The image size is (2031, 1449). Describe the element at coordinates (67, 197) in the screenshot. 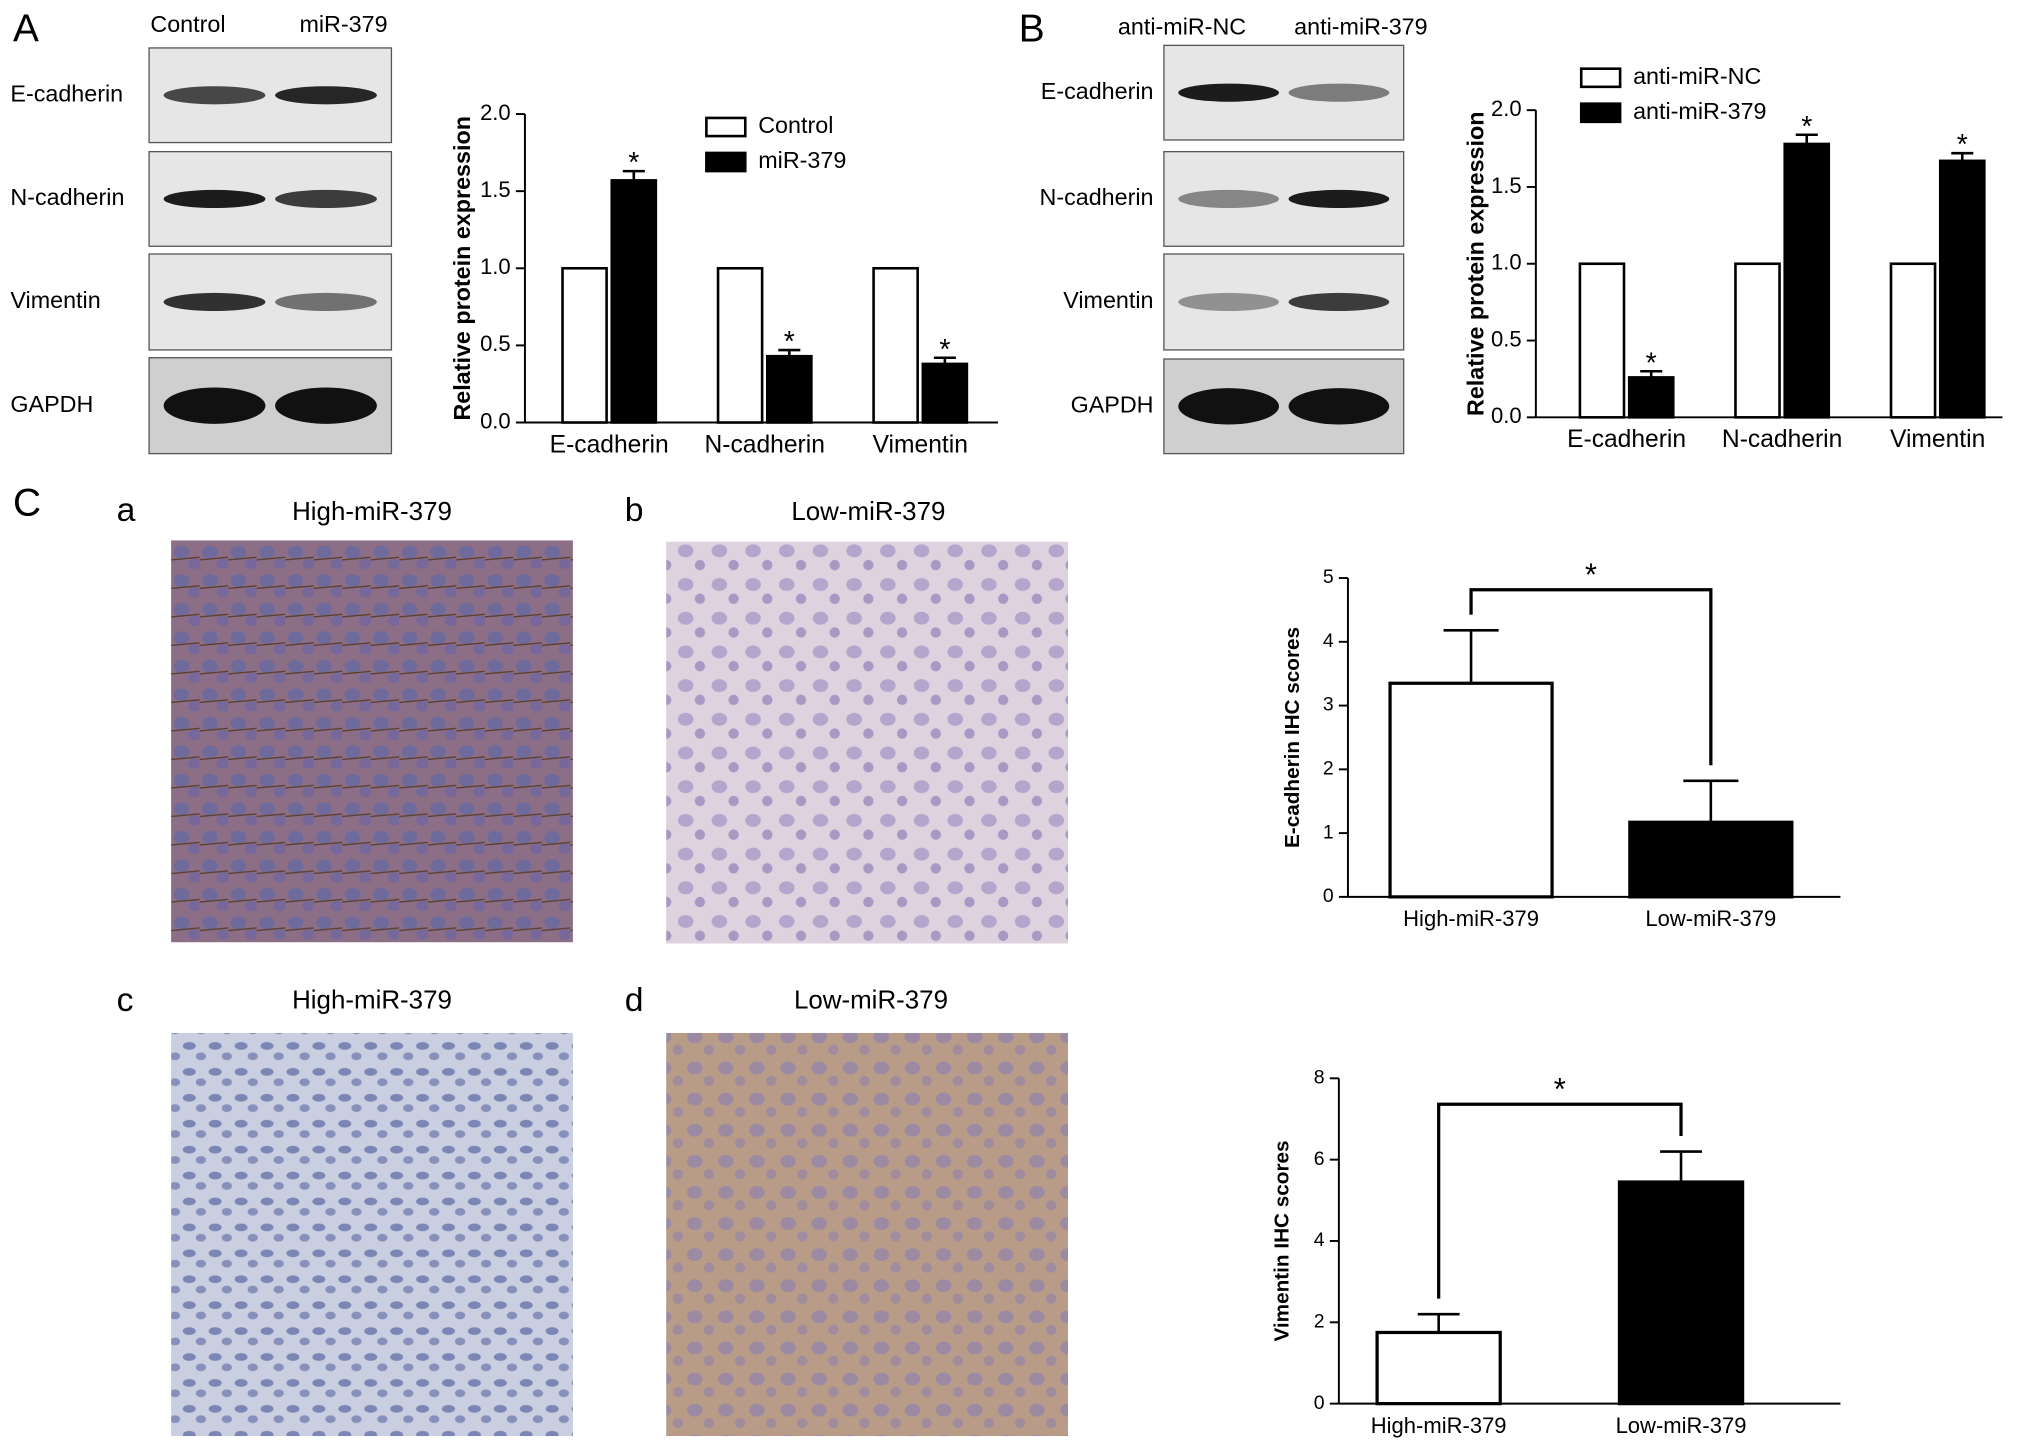

I see `blot-row-label: N-cadherin` at that location.